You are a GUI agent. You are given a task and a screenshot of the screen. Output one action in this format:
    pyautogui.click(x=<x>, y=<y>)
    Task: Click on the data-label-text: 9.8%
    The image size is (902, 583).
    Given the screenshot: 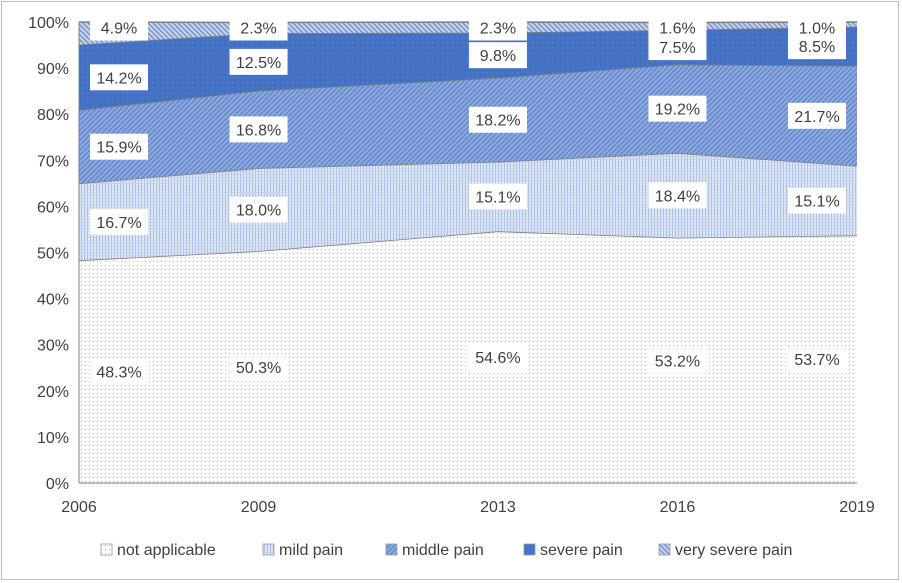 What is the action you would take?
    pyautogui.click(x=498, y=56)
    